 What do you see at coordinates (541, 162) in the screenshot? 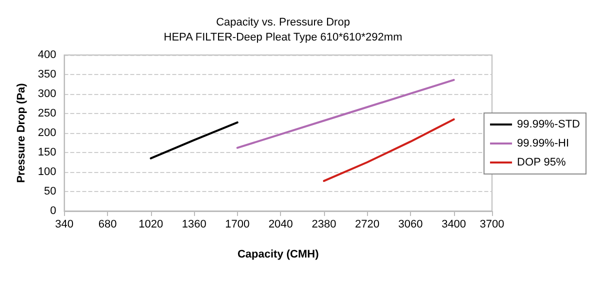
I see `legend-label: DOP 95%` at bounding box center [541, 162].